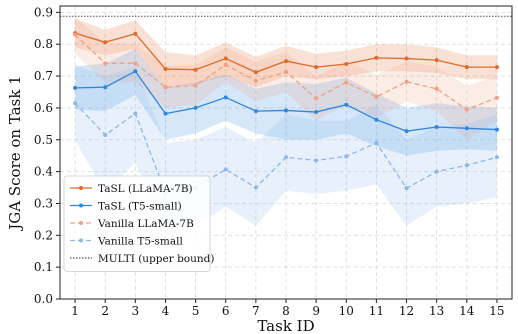 The height and width of the screenshot is (334, 518). I want to click on x-tick-label-12: 13, so click(436, 311).